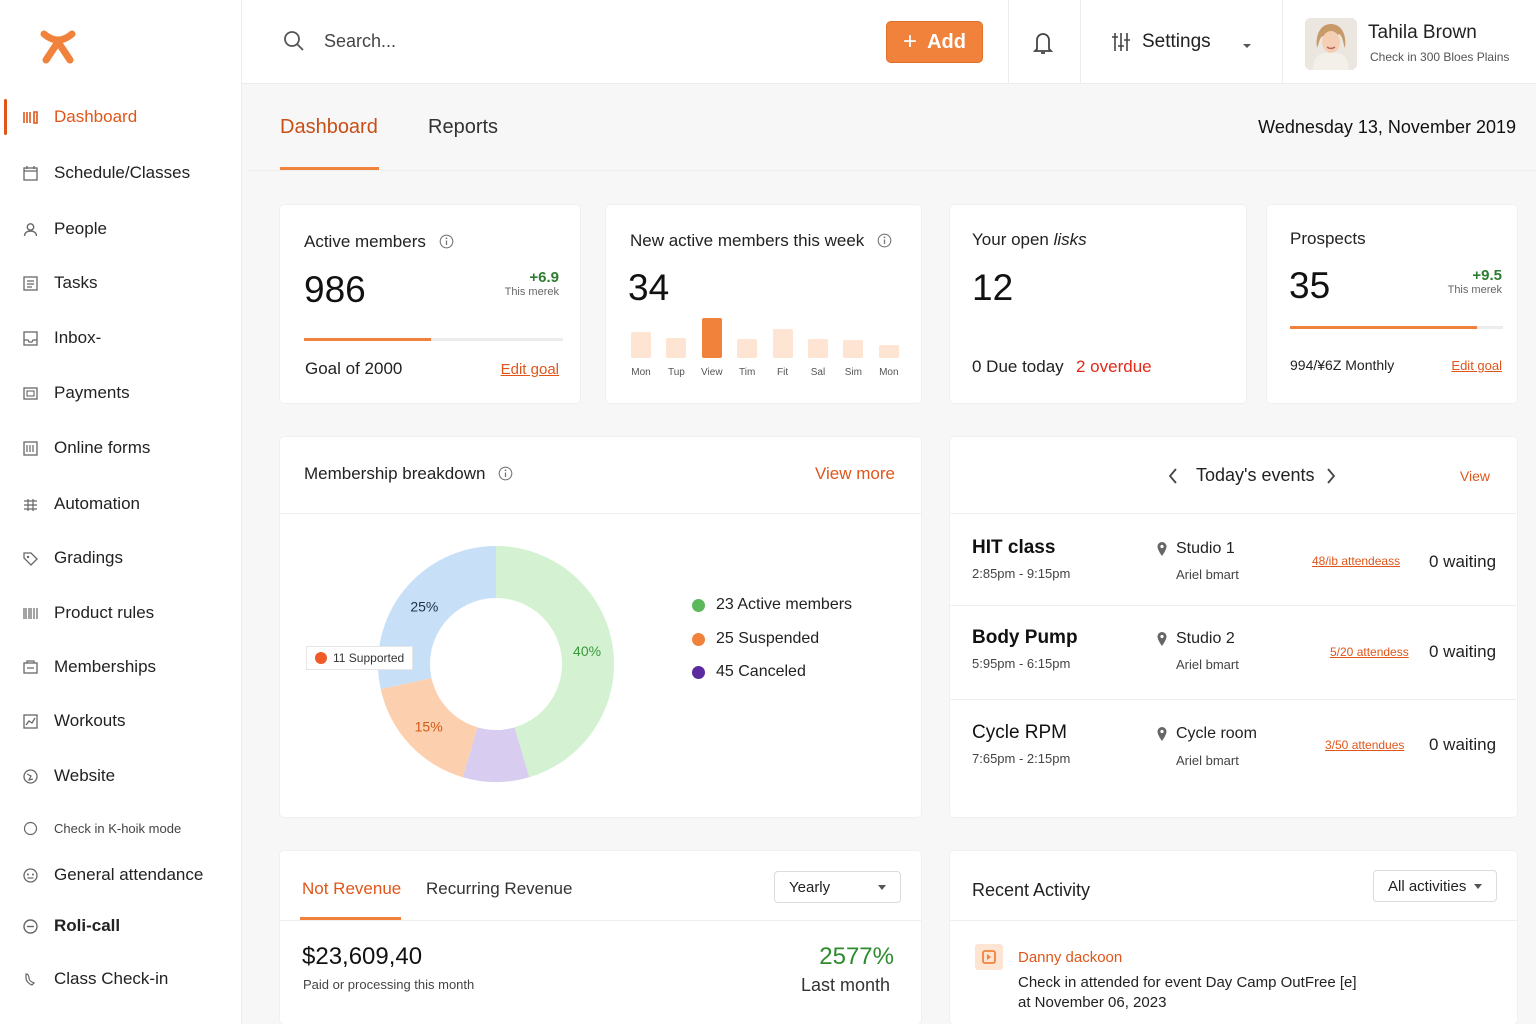  What do you see at coordinates (855, 473) in the screenshot?
I see `view-more-link: View more` at bounding box center [855, 473].